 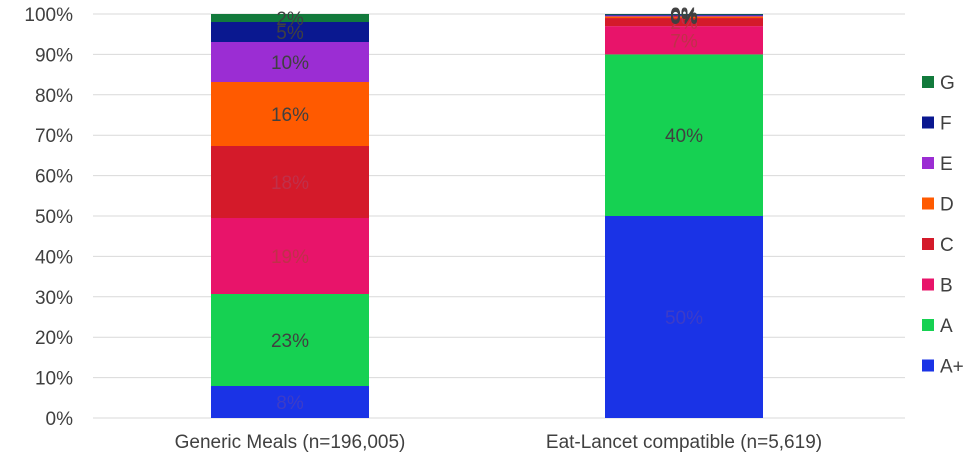 I want to click on data-label: 16%, so click(x=290, y=115).